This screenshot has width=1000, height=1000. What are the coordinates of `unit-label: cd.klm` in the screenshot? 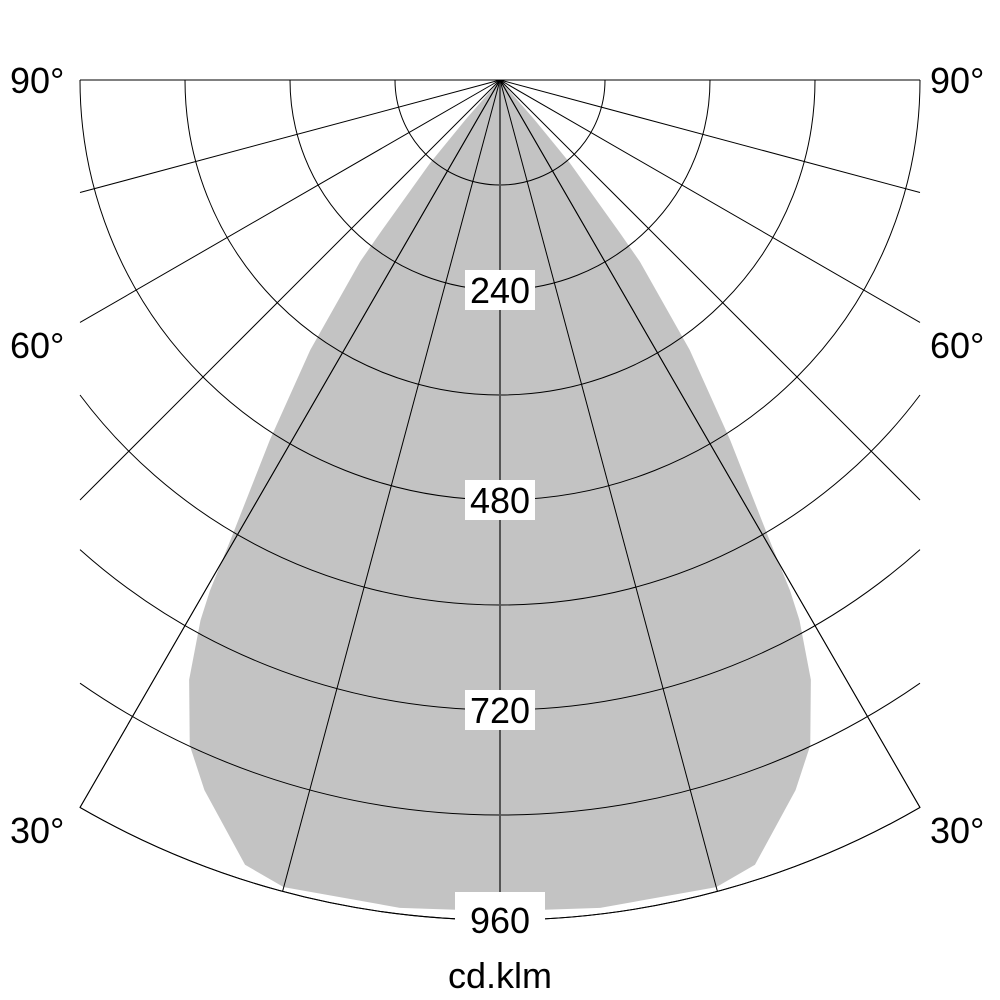 It's located at (500, 975).